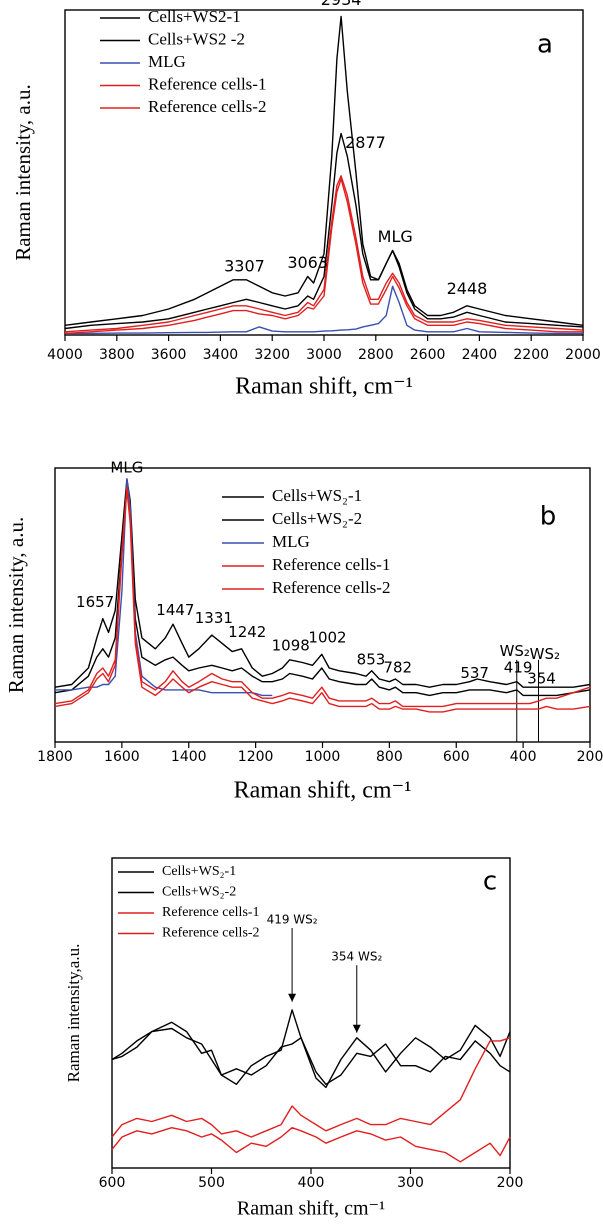  What do you see at coordinates (428, 355) in the screenshot?
I see `x-tick-label: 2600` at bounding box center [428, 355].